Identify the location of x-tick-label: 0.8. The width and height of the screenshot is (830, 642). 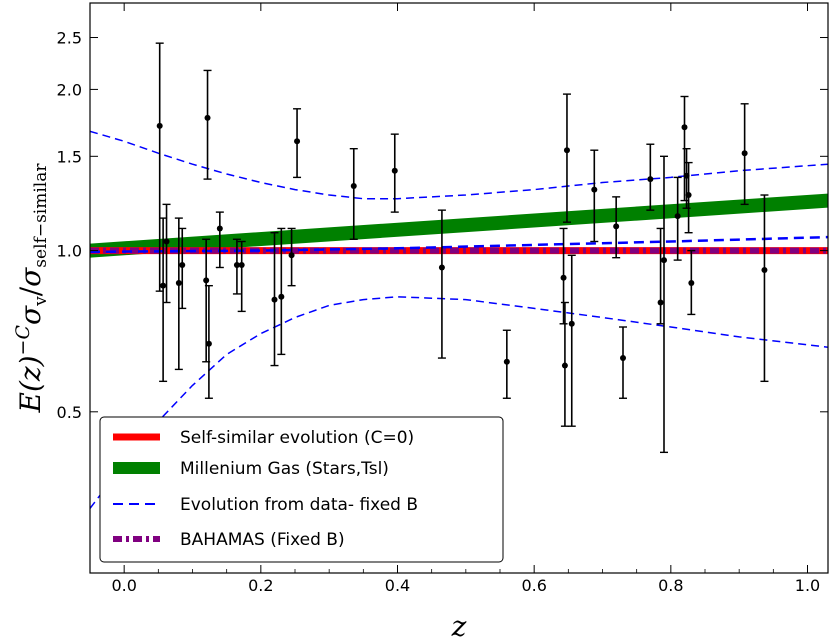
(670, 585).